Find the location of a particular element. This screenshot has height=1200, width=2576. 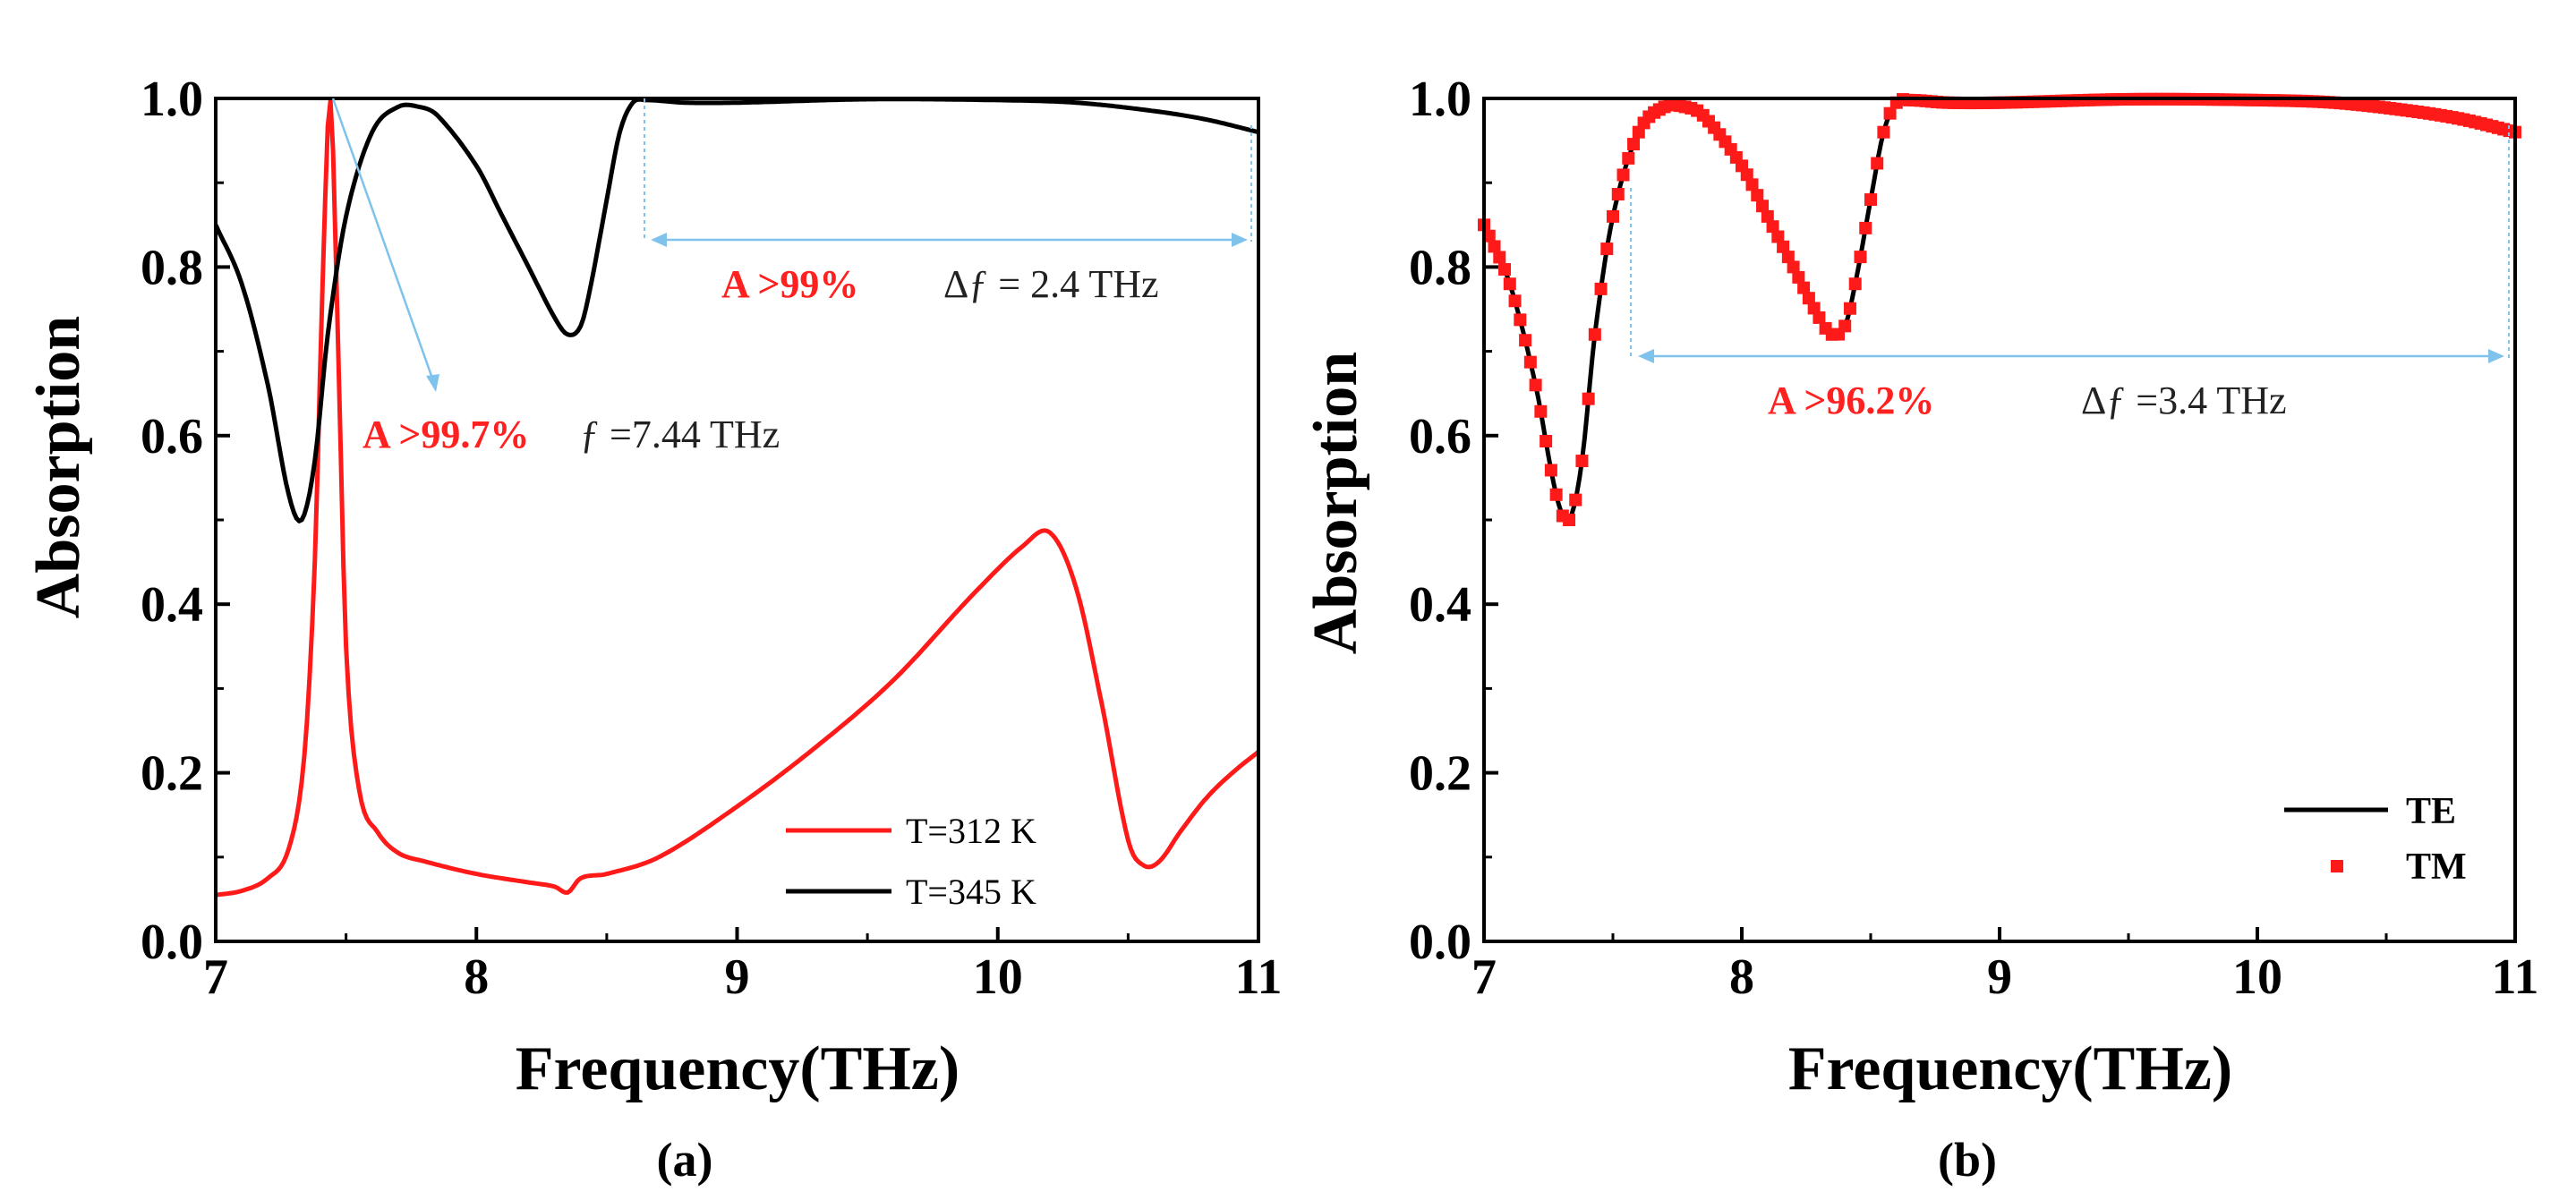

panel-b-x-tick-label: 10 is located at coordinates (2257, 977).